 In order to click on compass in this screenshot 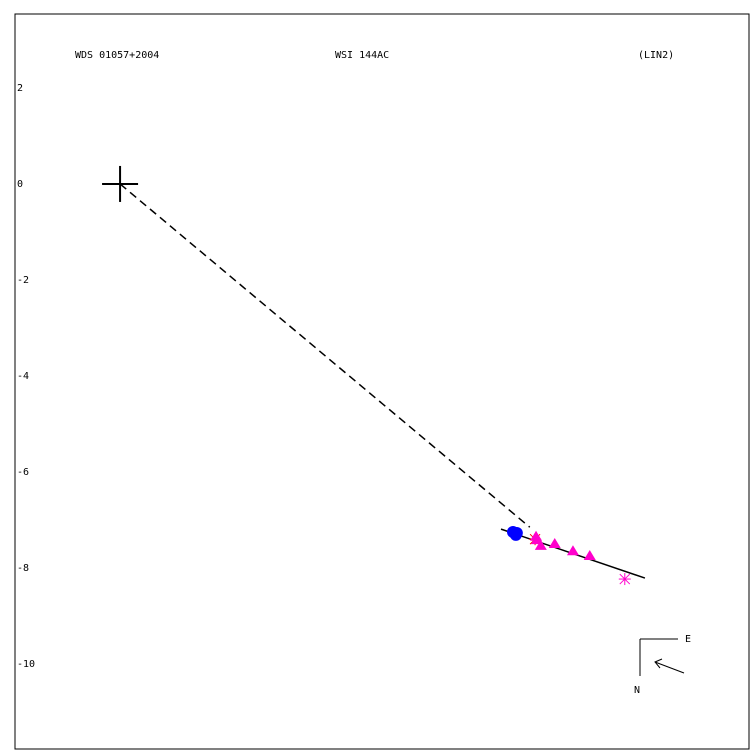, I will do `click(662, 657)`.